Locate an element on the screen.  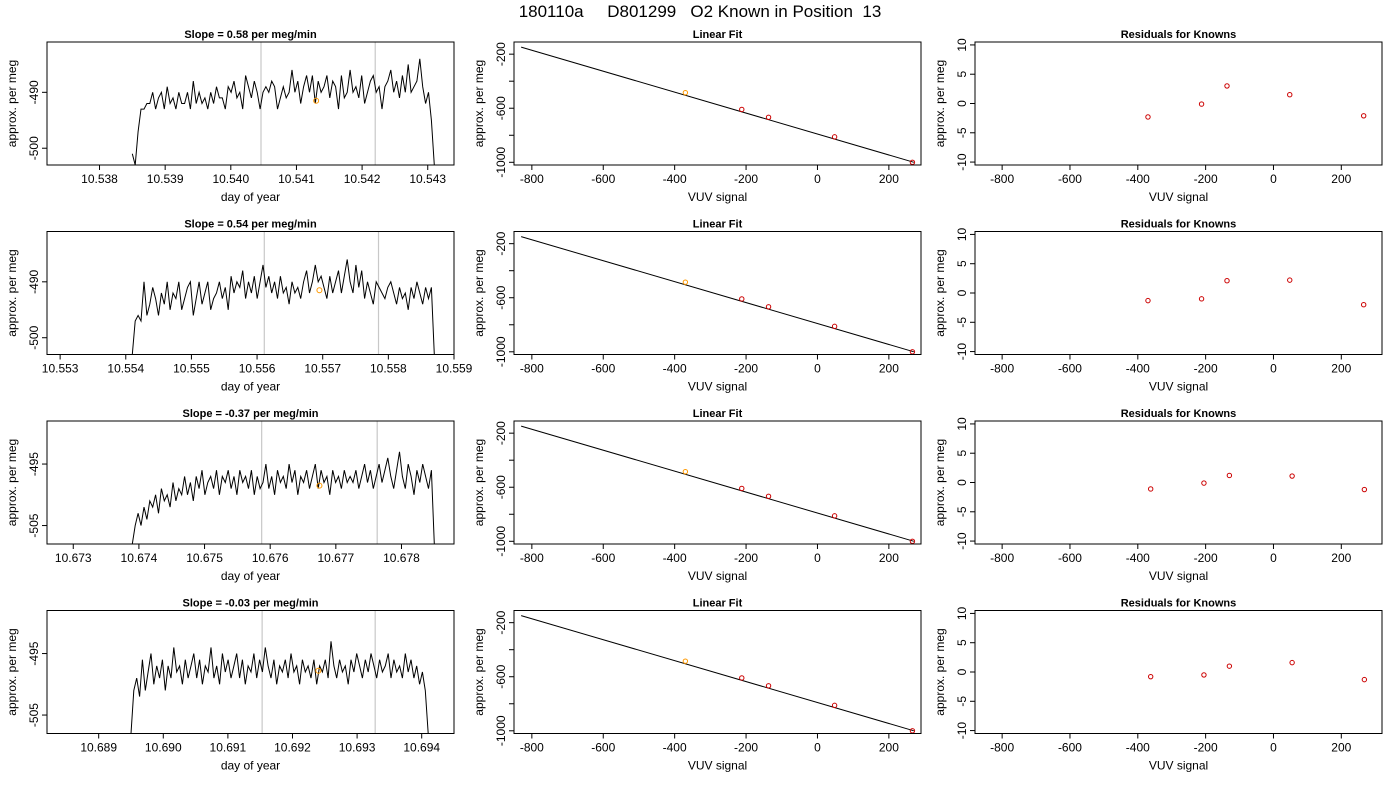
y-tick-label: -1000 is located at coordinates (501, 162).